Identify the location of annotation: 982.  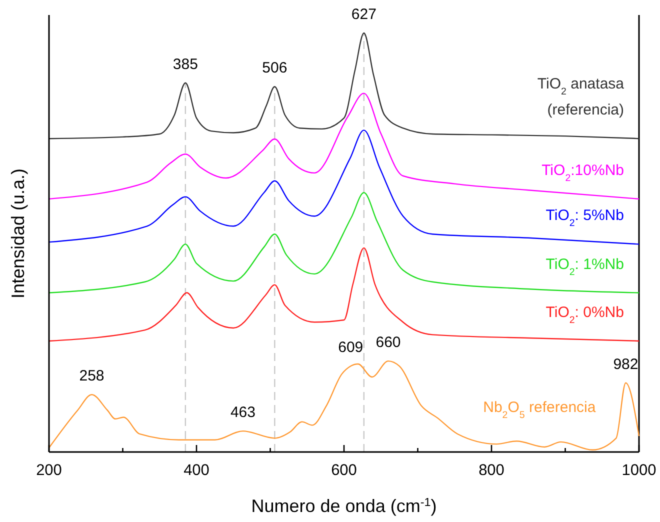
(625, 364).